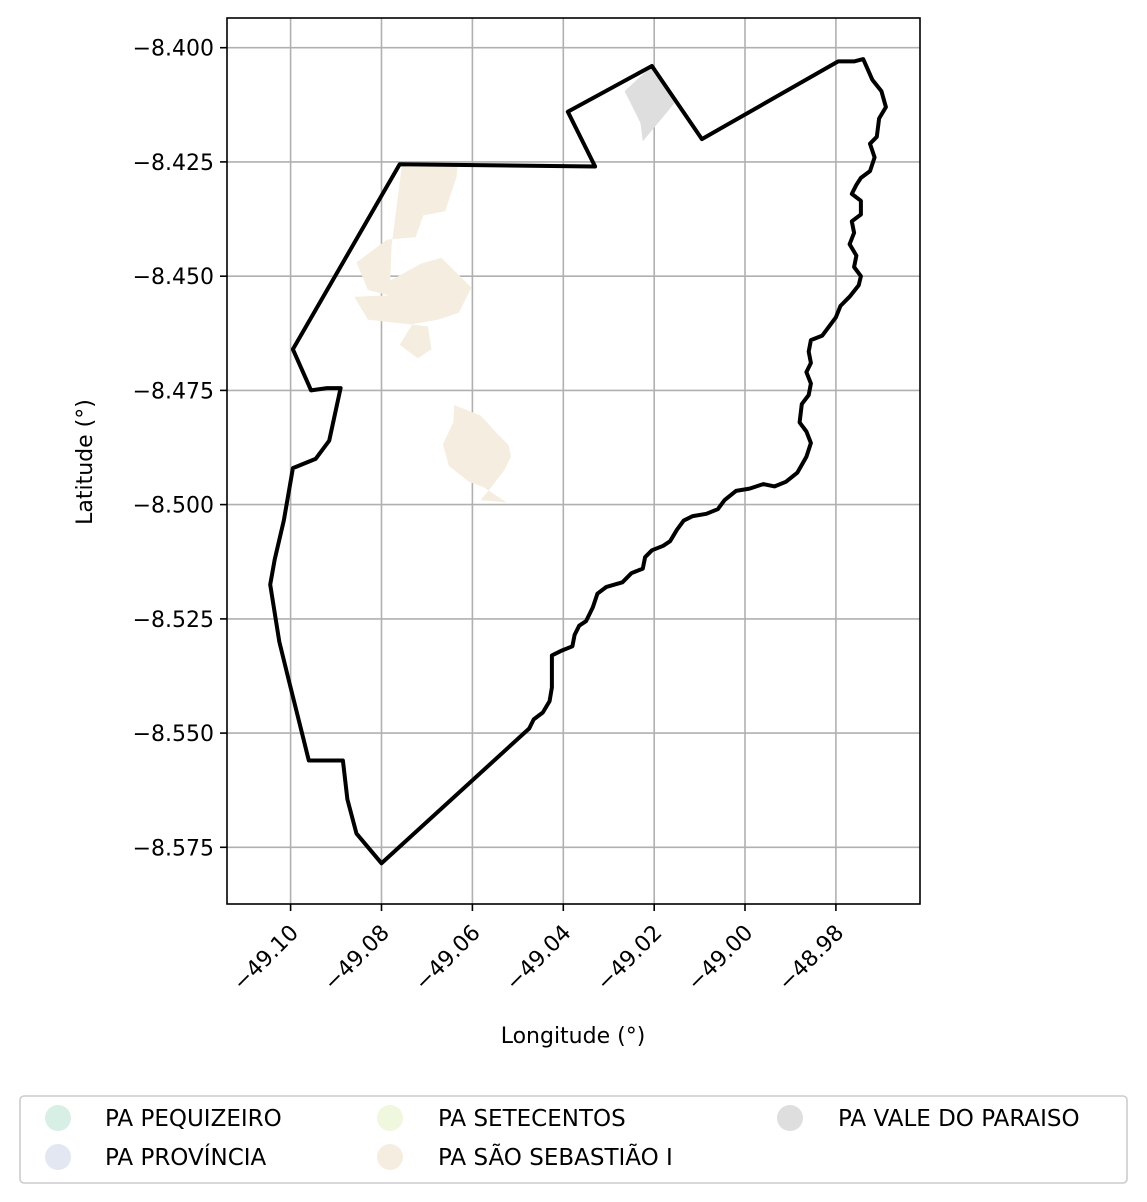  Describe the element at coordinates (390, 1118) in the screenshot. I see `legend-marker-setecentos` at that location.